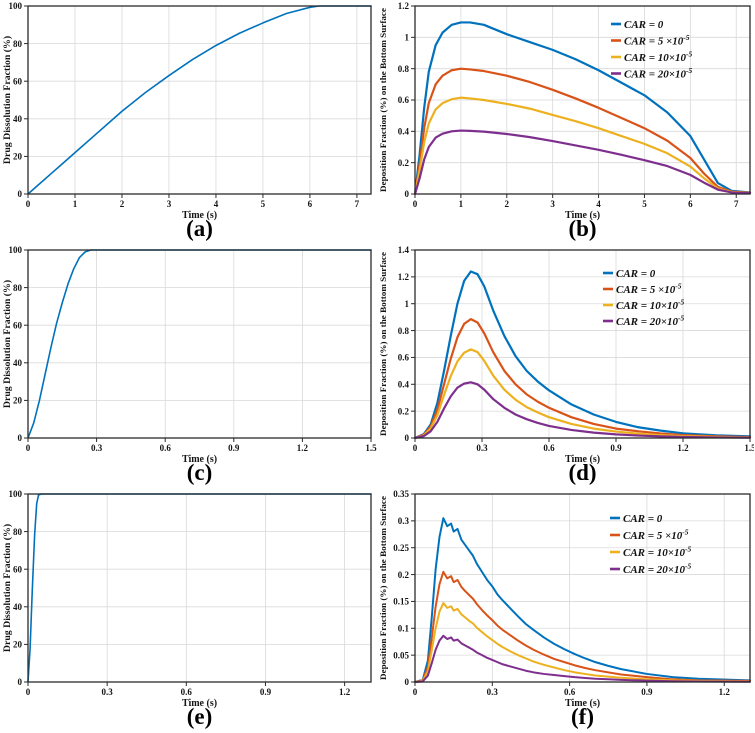 Image resolution: width=755 pixels, height=733 pixels. I want to click on y-tick-label: 0.2, so click(404, 411).